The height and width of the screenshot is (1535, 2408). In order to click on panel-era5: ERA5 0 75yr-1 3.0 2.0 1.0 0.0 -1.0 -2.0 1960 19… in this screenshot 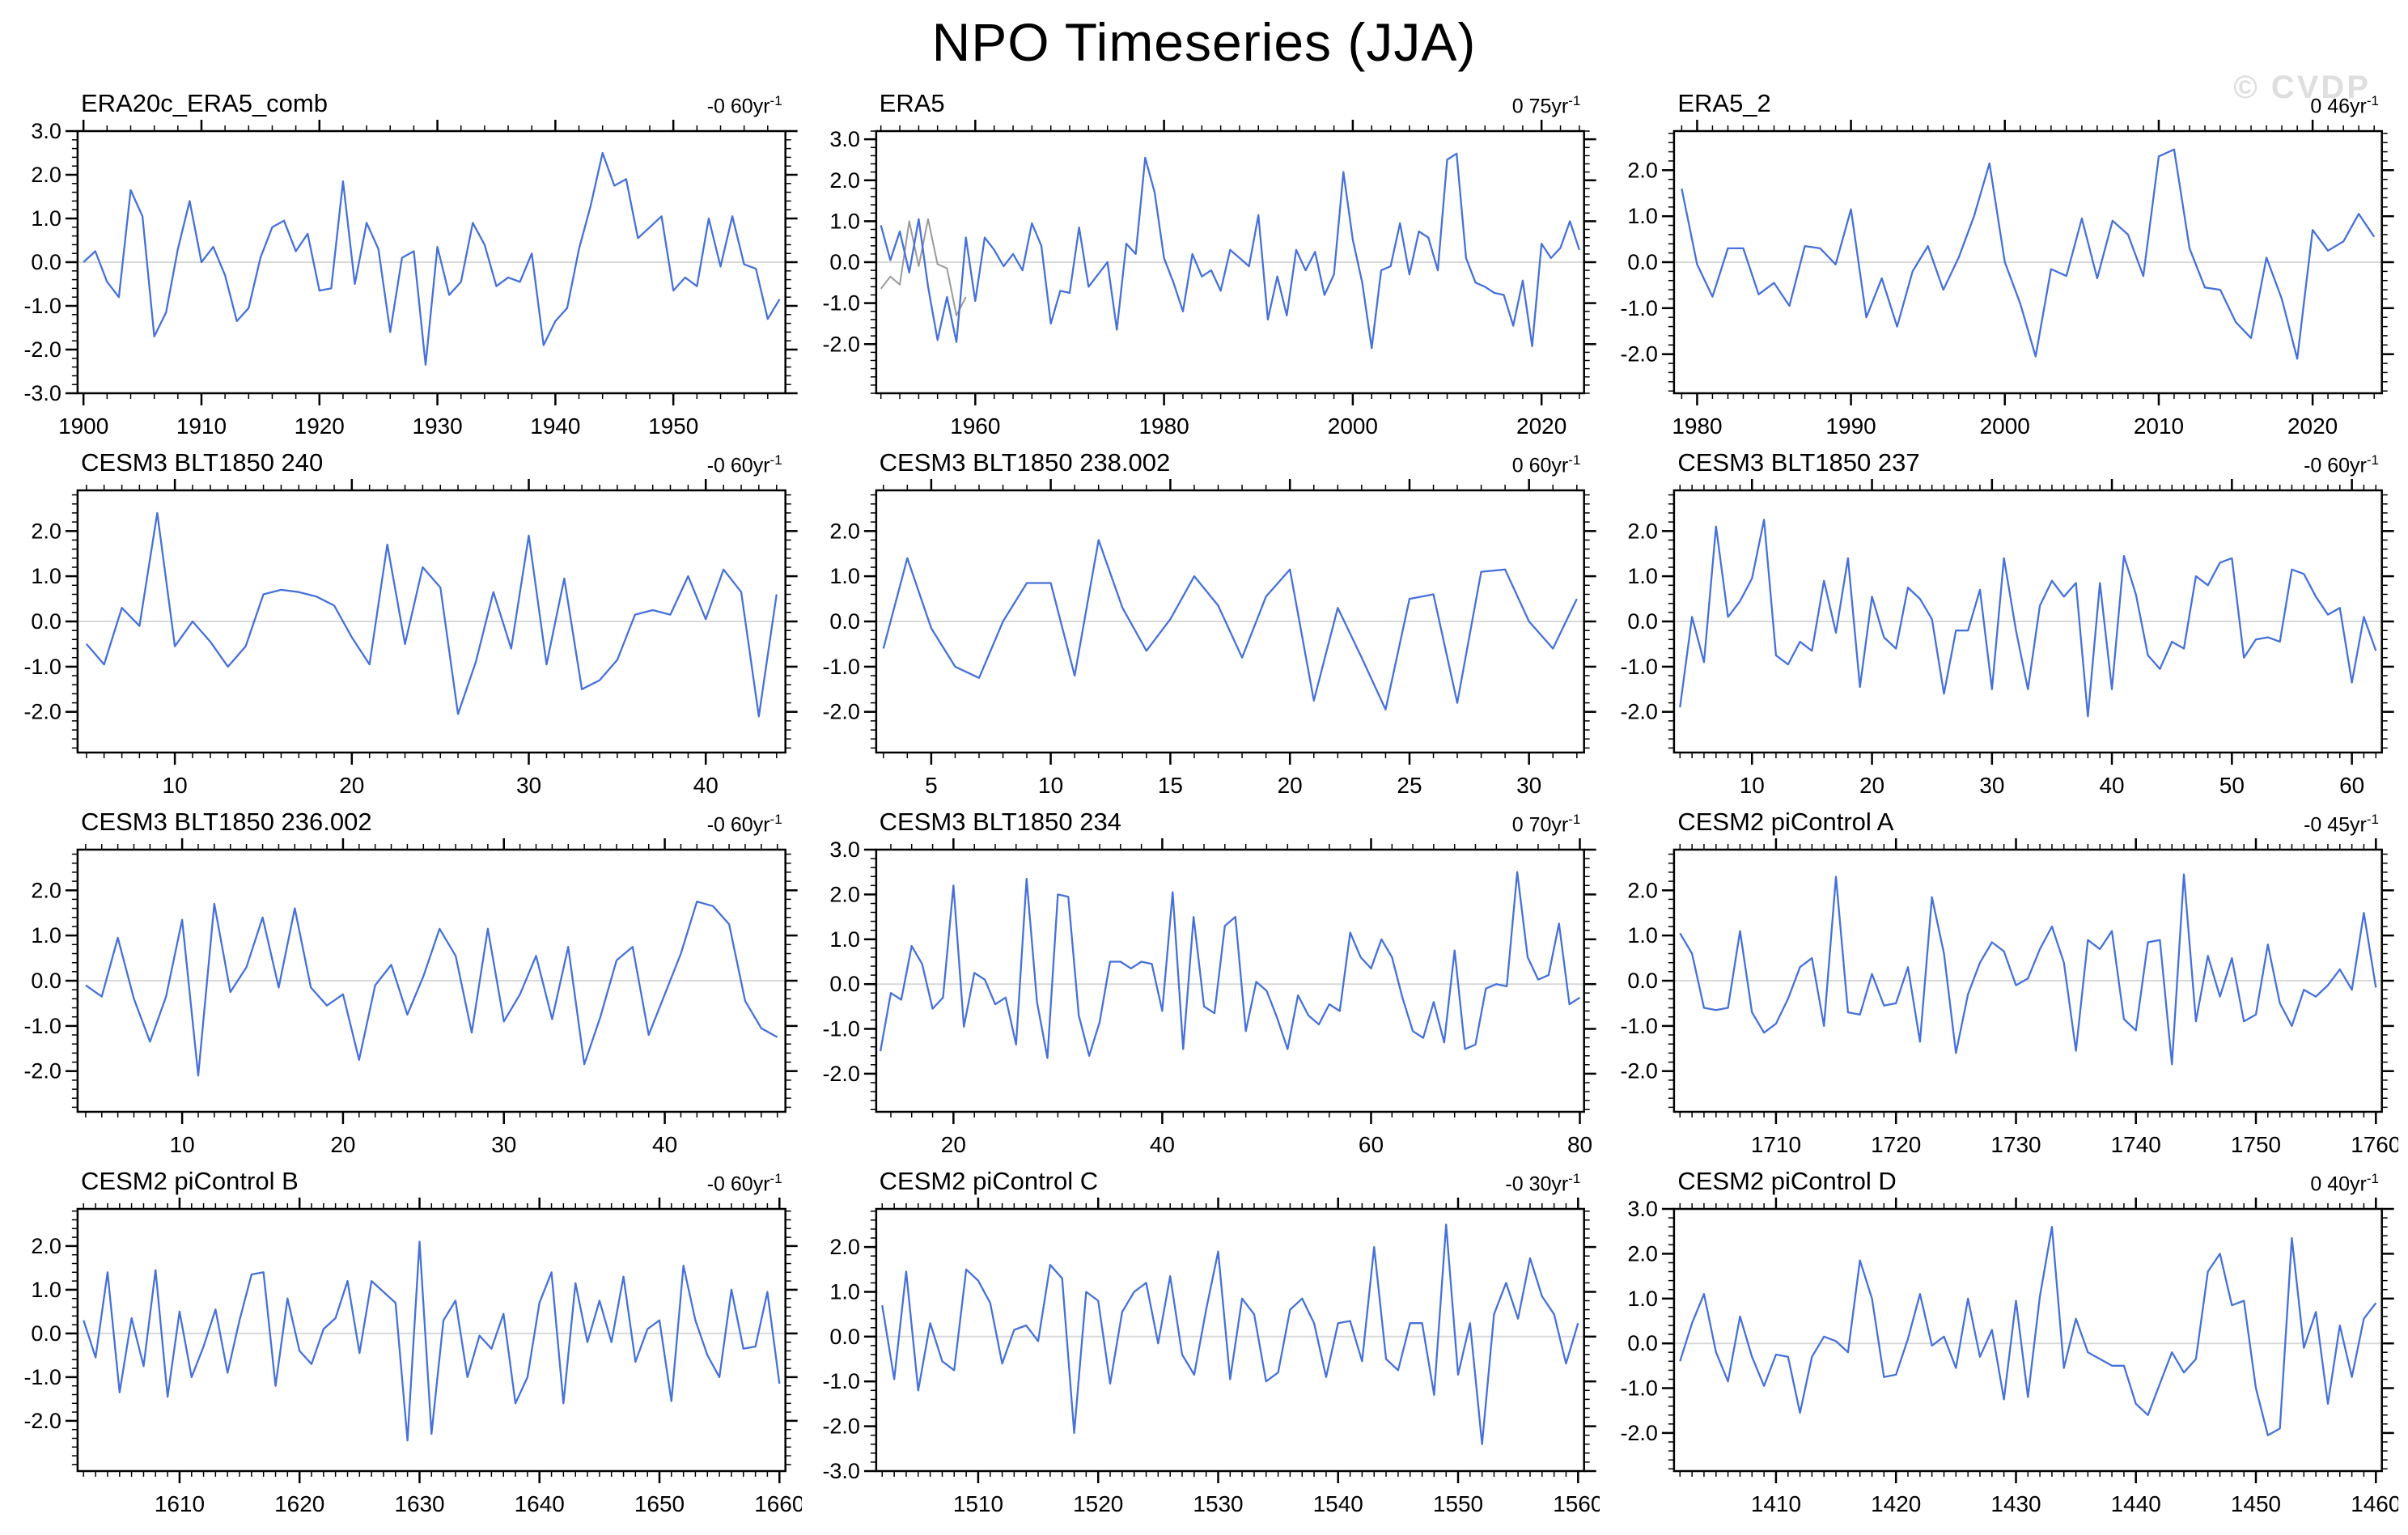, I will do `click(1204, 265)`.